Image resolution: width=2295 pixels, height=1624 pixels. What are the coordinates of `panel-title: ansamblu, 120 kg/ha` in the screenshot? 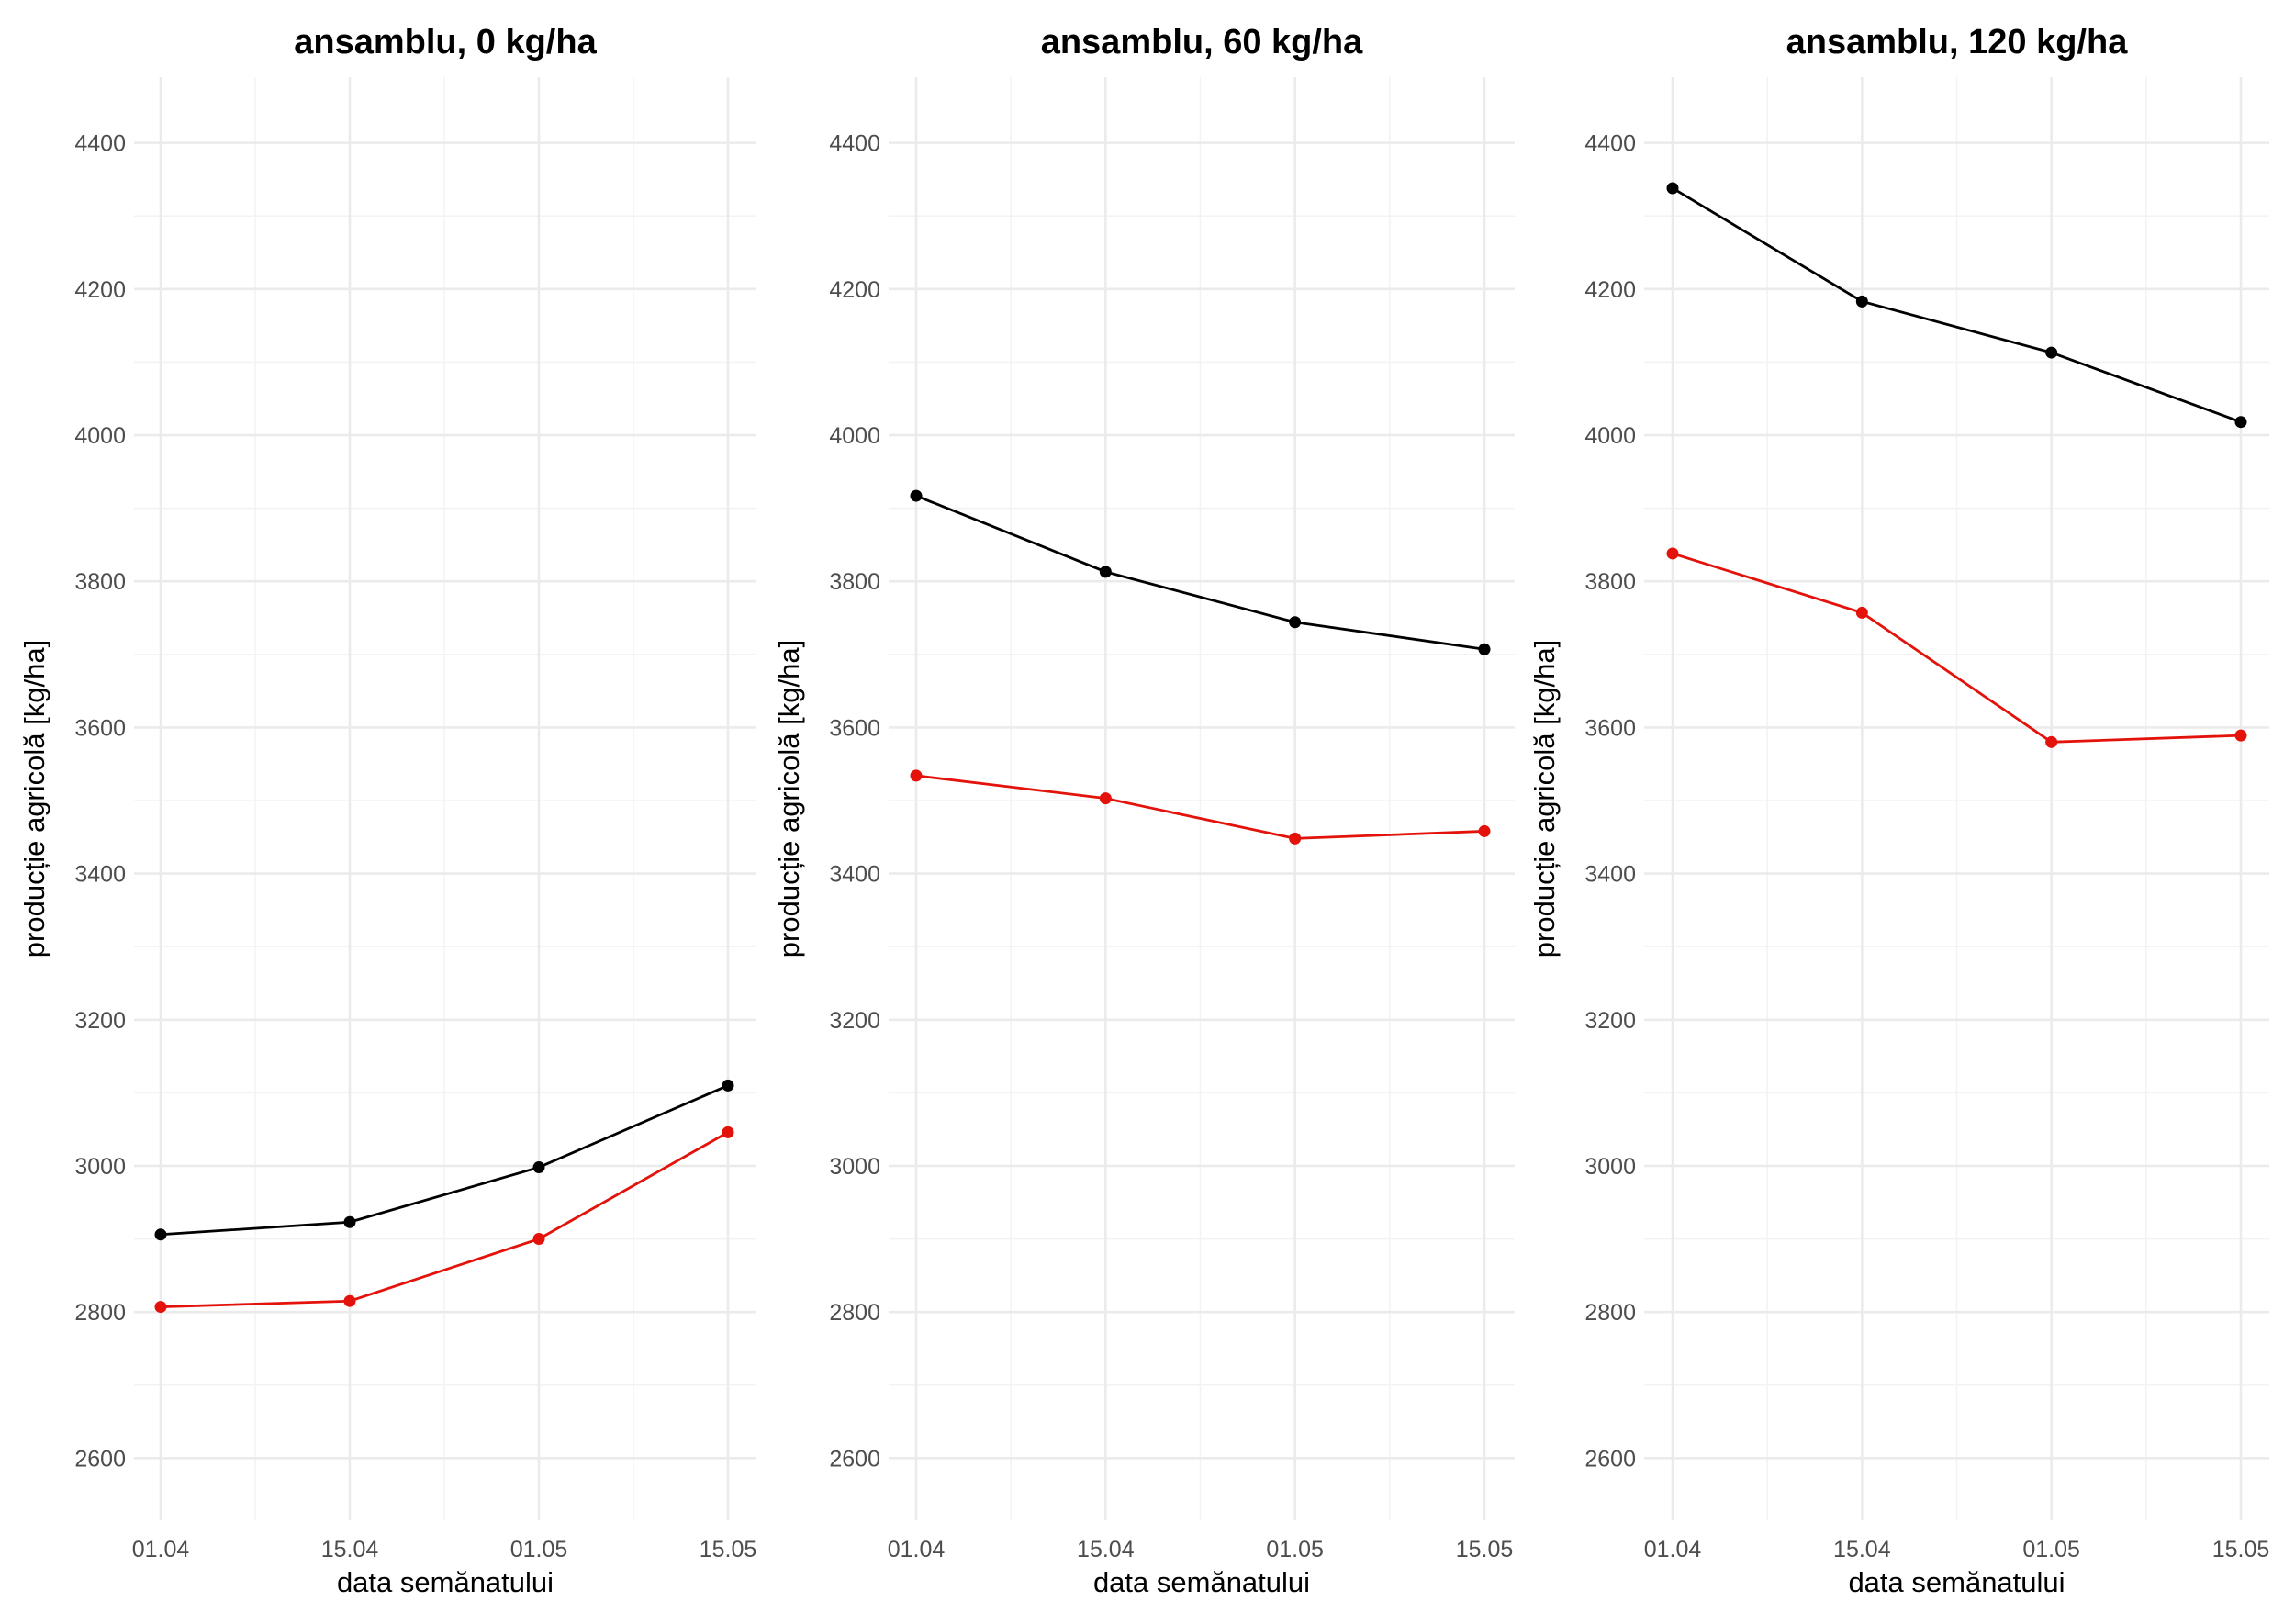 It's located at (1958, 42).